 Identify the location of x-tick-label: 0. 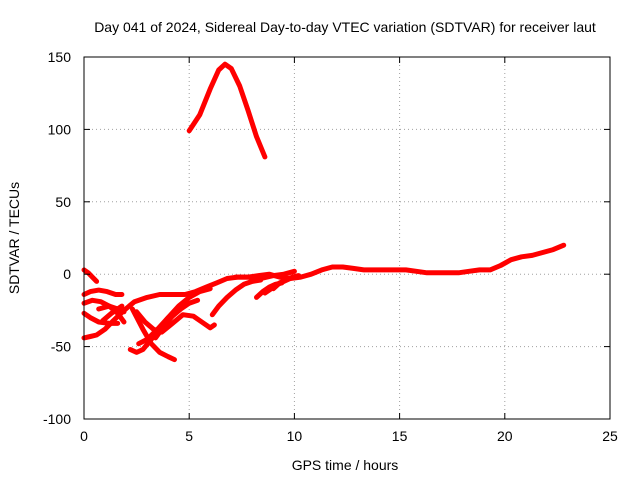
(84, 436).